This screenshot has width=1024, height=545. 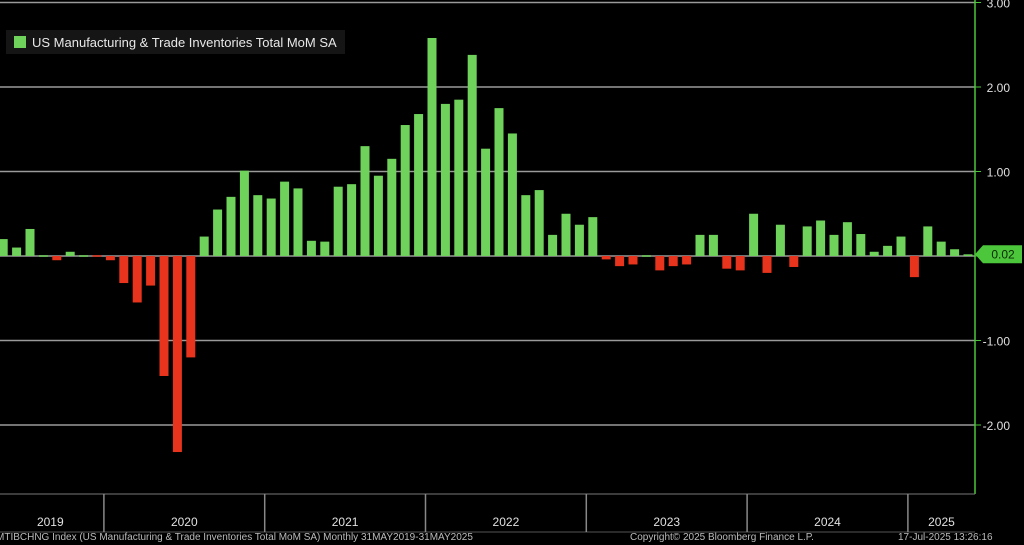 What do you see at coordinates (1003, 254) in the screenshot?
I see `last-value-label: 0.02` at bounding box center [1003, 254].